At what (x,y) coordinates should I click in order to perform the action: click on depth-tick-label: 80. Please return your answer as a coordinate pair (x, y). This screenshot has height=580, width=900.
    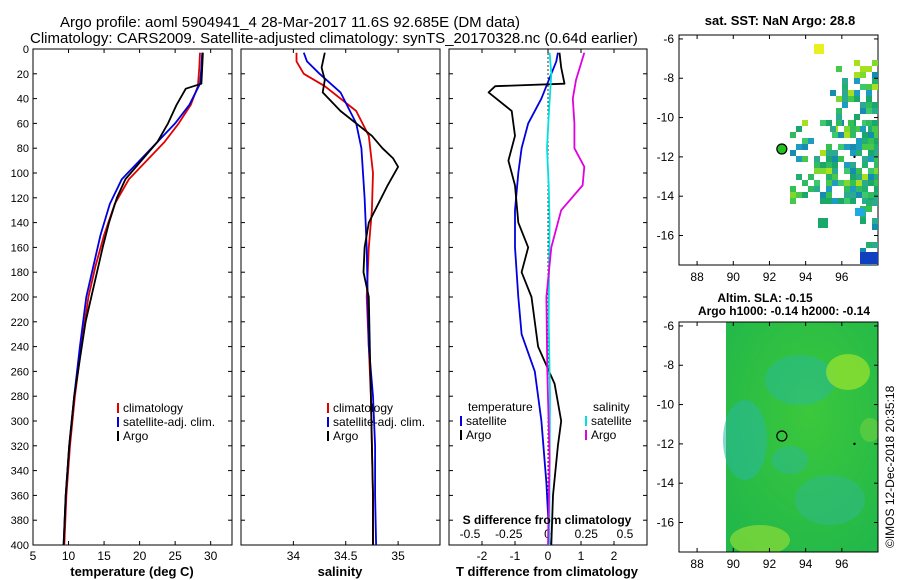
    Looking at the image, I should click on (23, 149).